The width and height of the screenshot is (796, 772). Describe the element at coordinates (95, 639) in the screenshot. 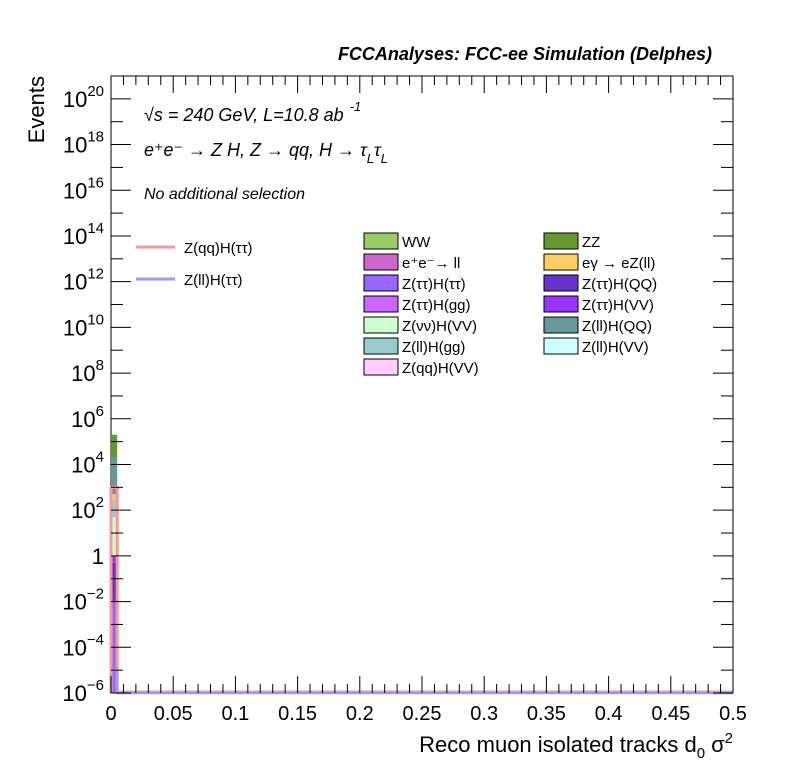

I see `y-tick-exponent: −4` at that location.